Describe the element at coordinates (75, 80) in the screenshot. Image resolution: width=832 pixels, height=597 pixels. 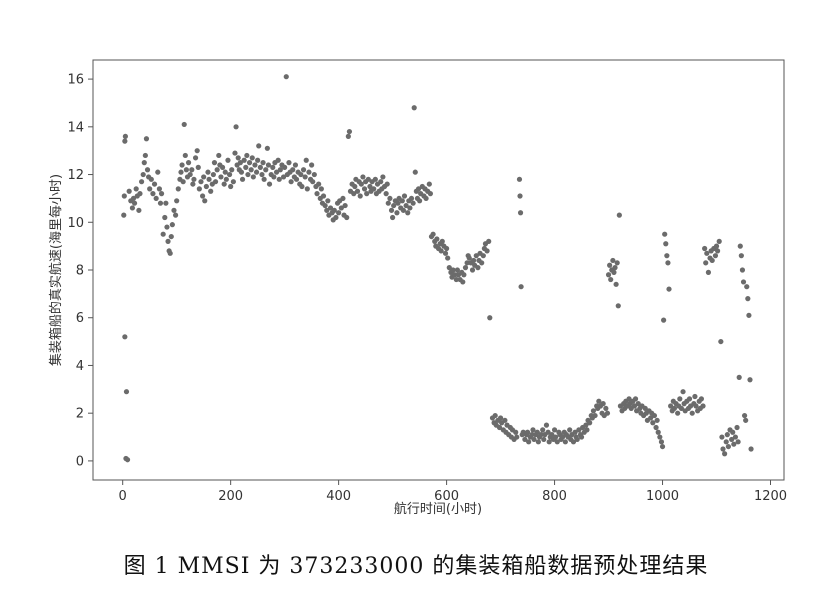
I see `y-tick-label: 16` at that location.